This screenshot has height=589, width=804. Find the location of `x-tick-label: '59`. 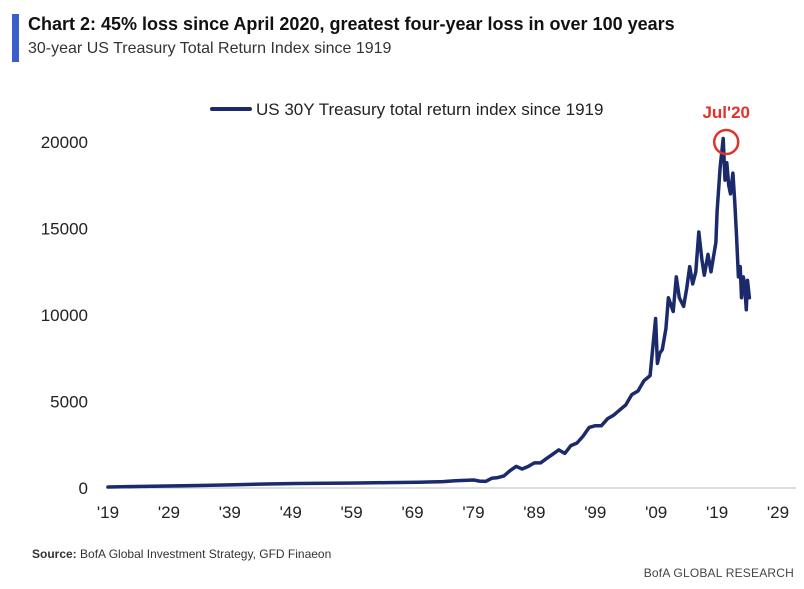

x-tick-label: '59 is located at coordinates (352, 512).